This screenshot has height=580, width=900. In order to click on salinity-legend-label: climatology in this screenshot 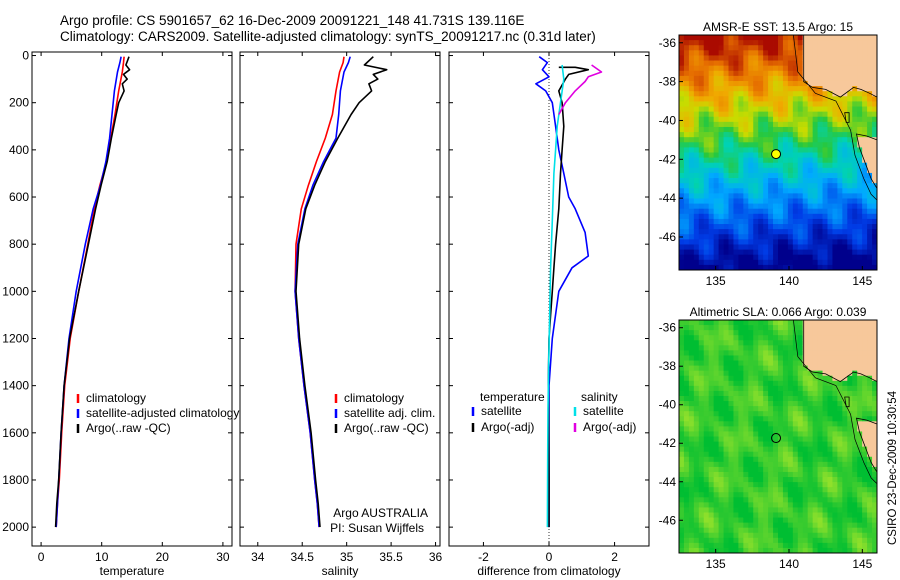, I will do `click(374, 398)`.